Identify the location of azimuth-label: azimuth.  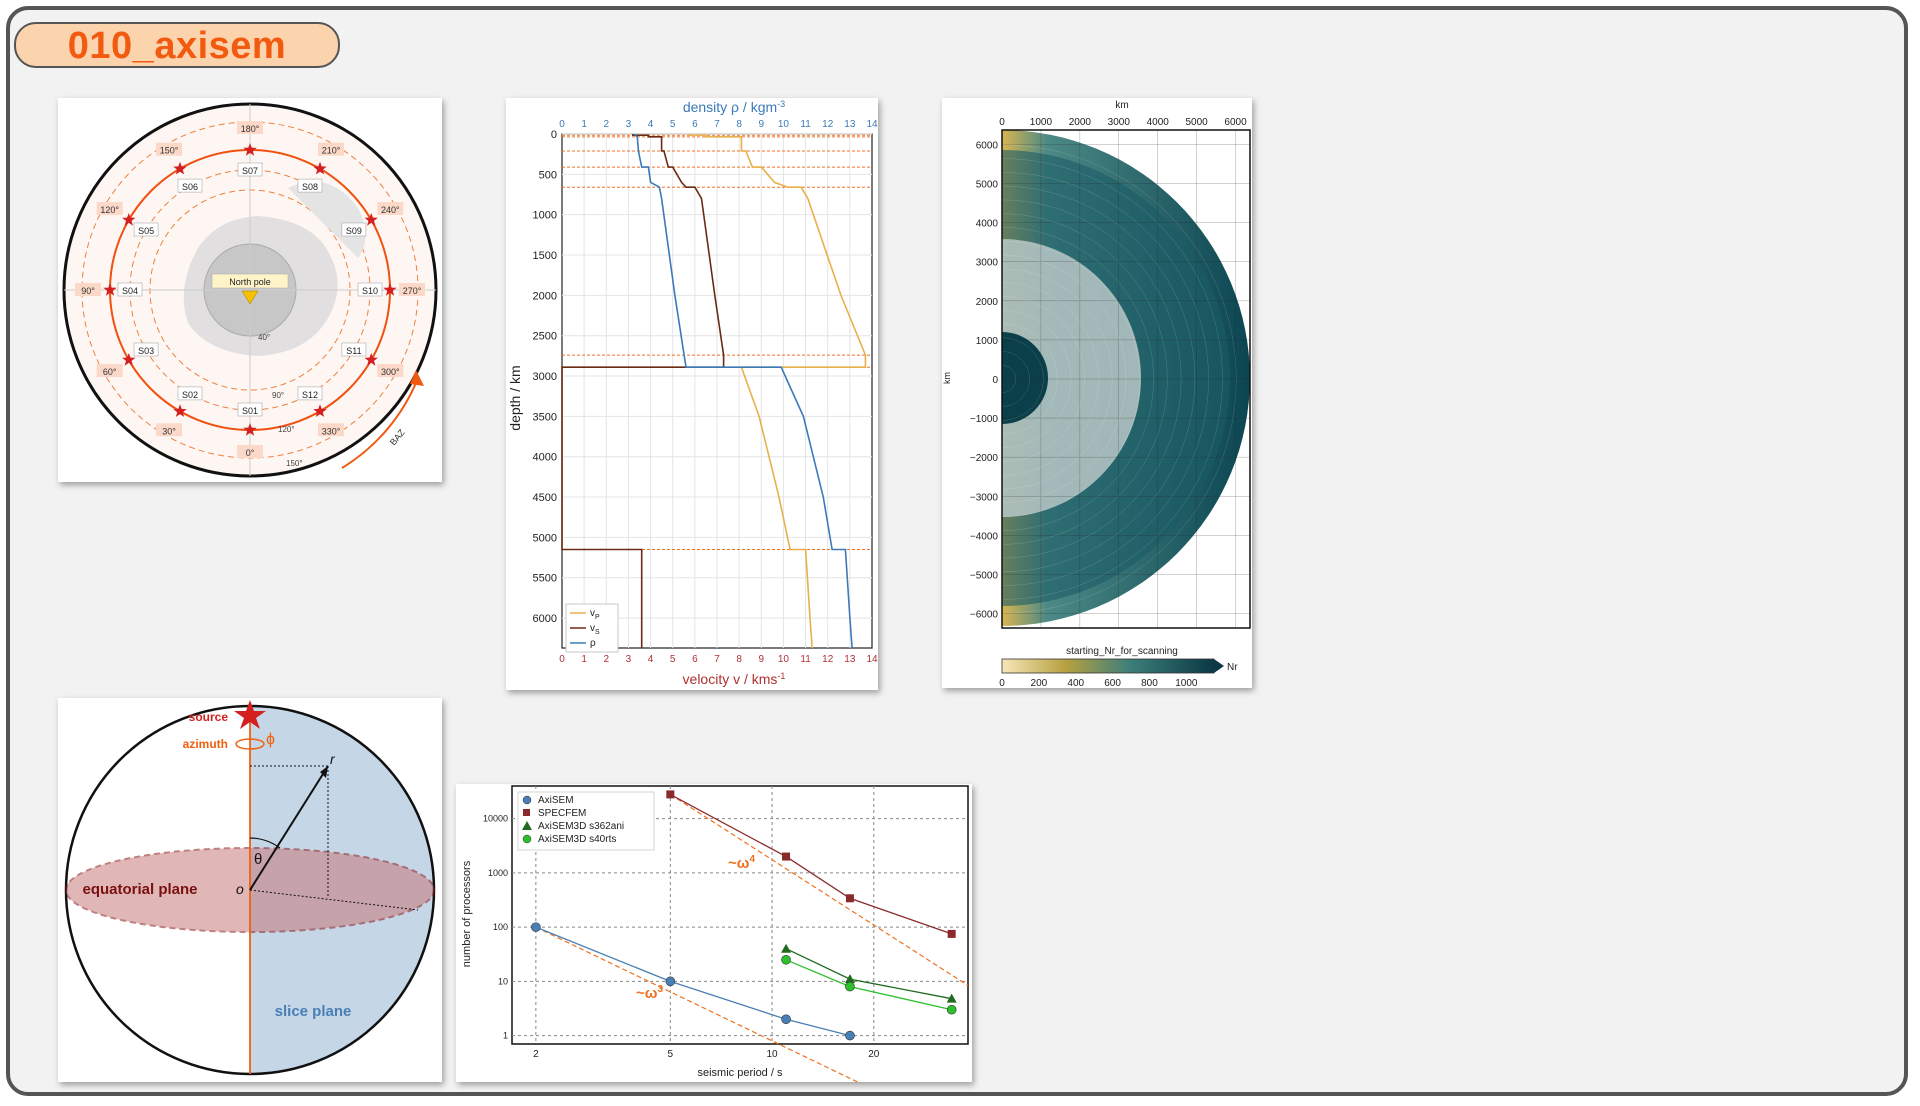
(205, 744).